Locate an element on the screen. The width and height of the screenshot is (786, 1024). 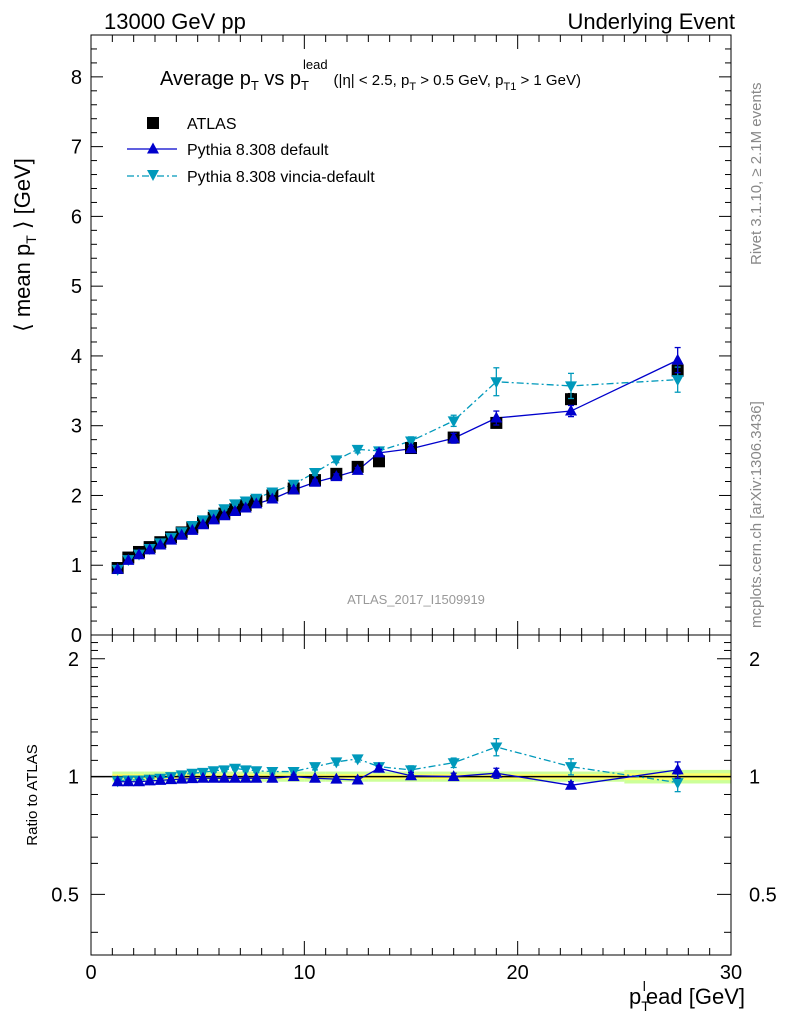
title-cuts-1-sub: T is located at coordinates (412, 87).